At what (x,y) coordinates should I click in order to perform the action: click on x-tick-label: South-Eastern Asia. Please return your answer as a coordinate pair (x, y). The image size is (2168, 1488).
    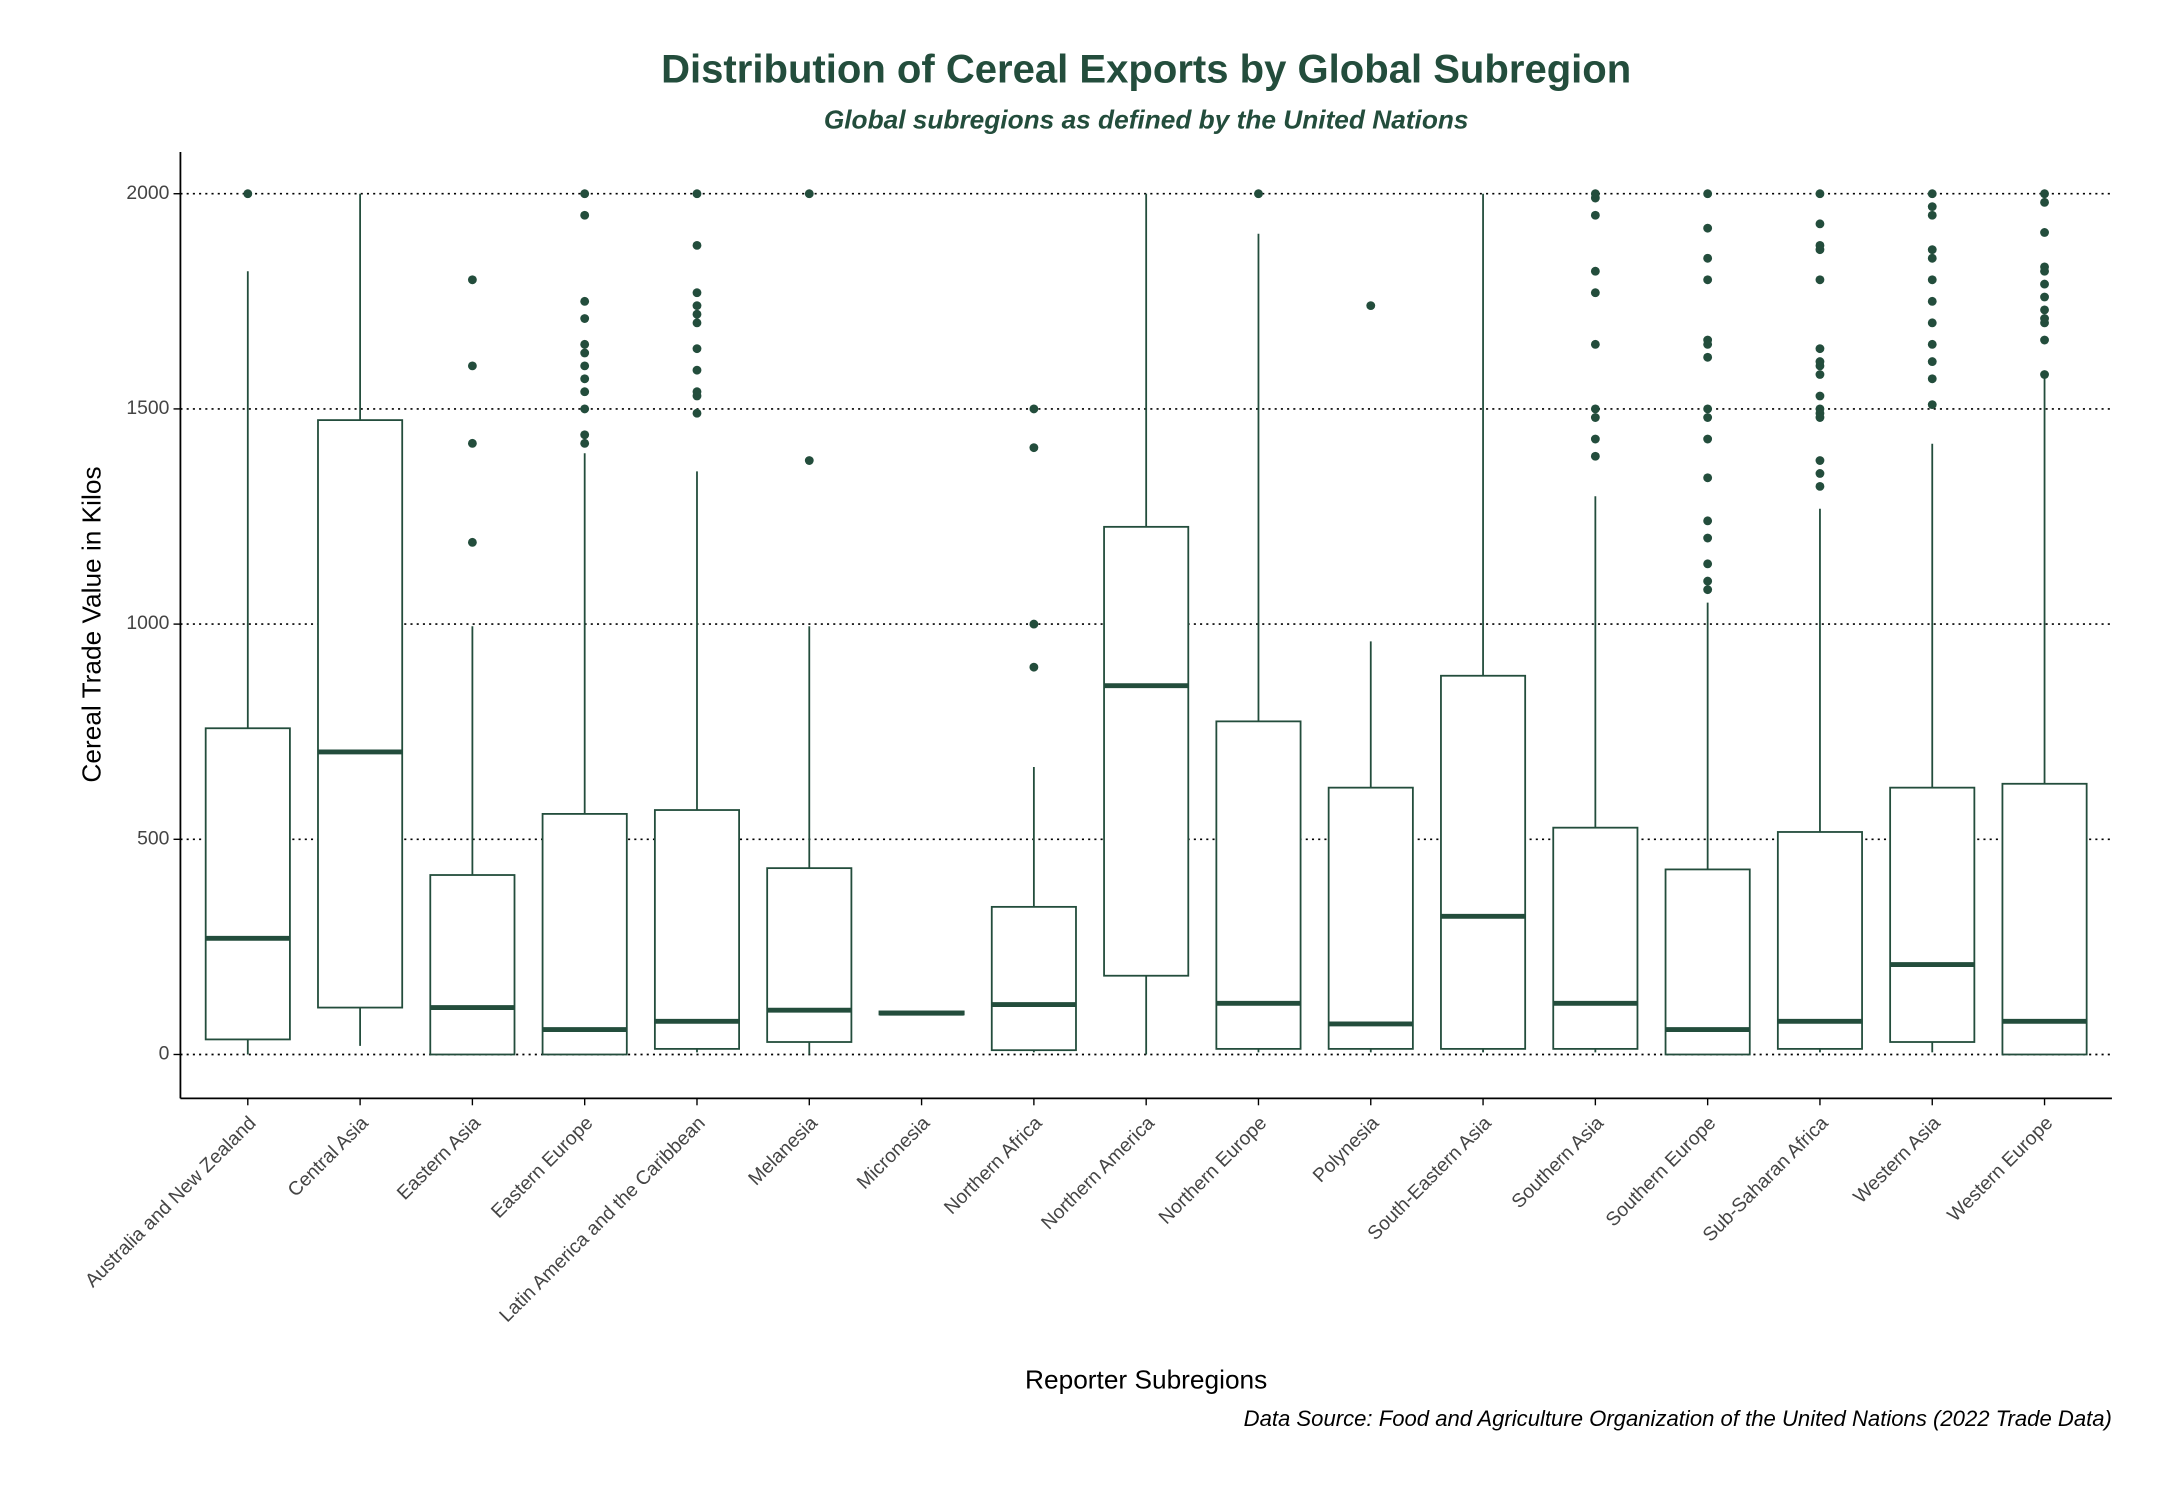
    Looking at the image, I should click on (1429, 1178).